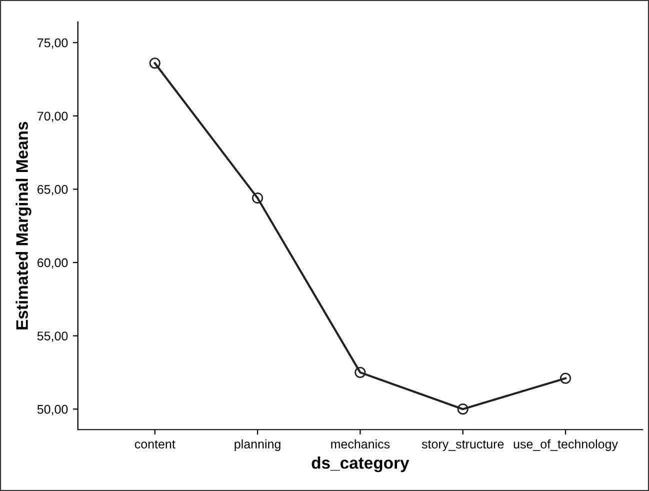 This screenshot has width=649, height=491. I want to click on x-tick-label: story_structure, so click(463, 445).